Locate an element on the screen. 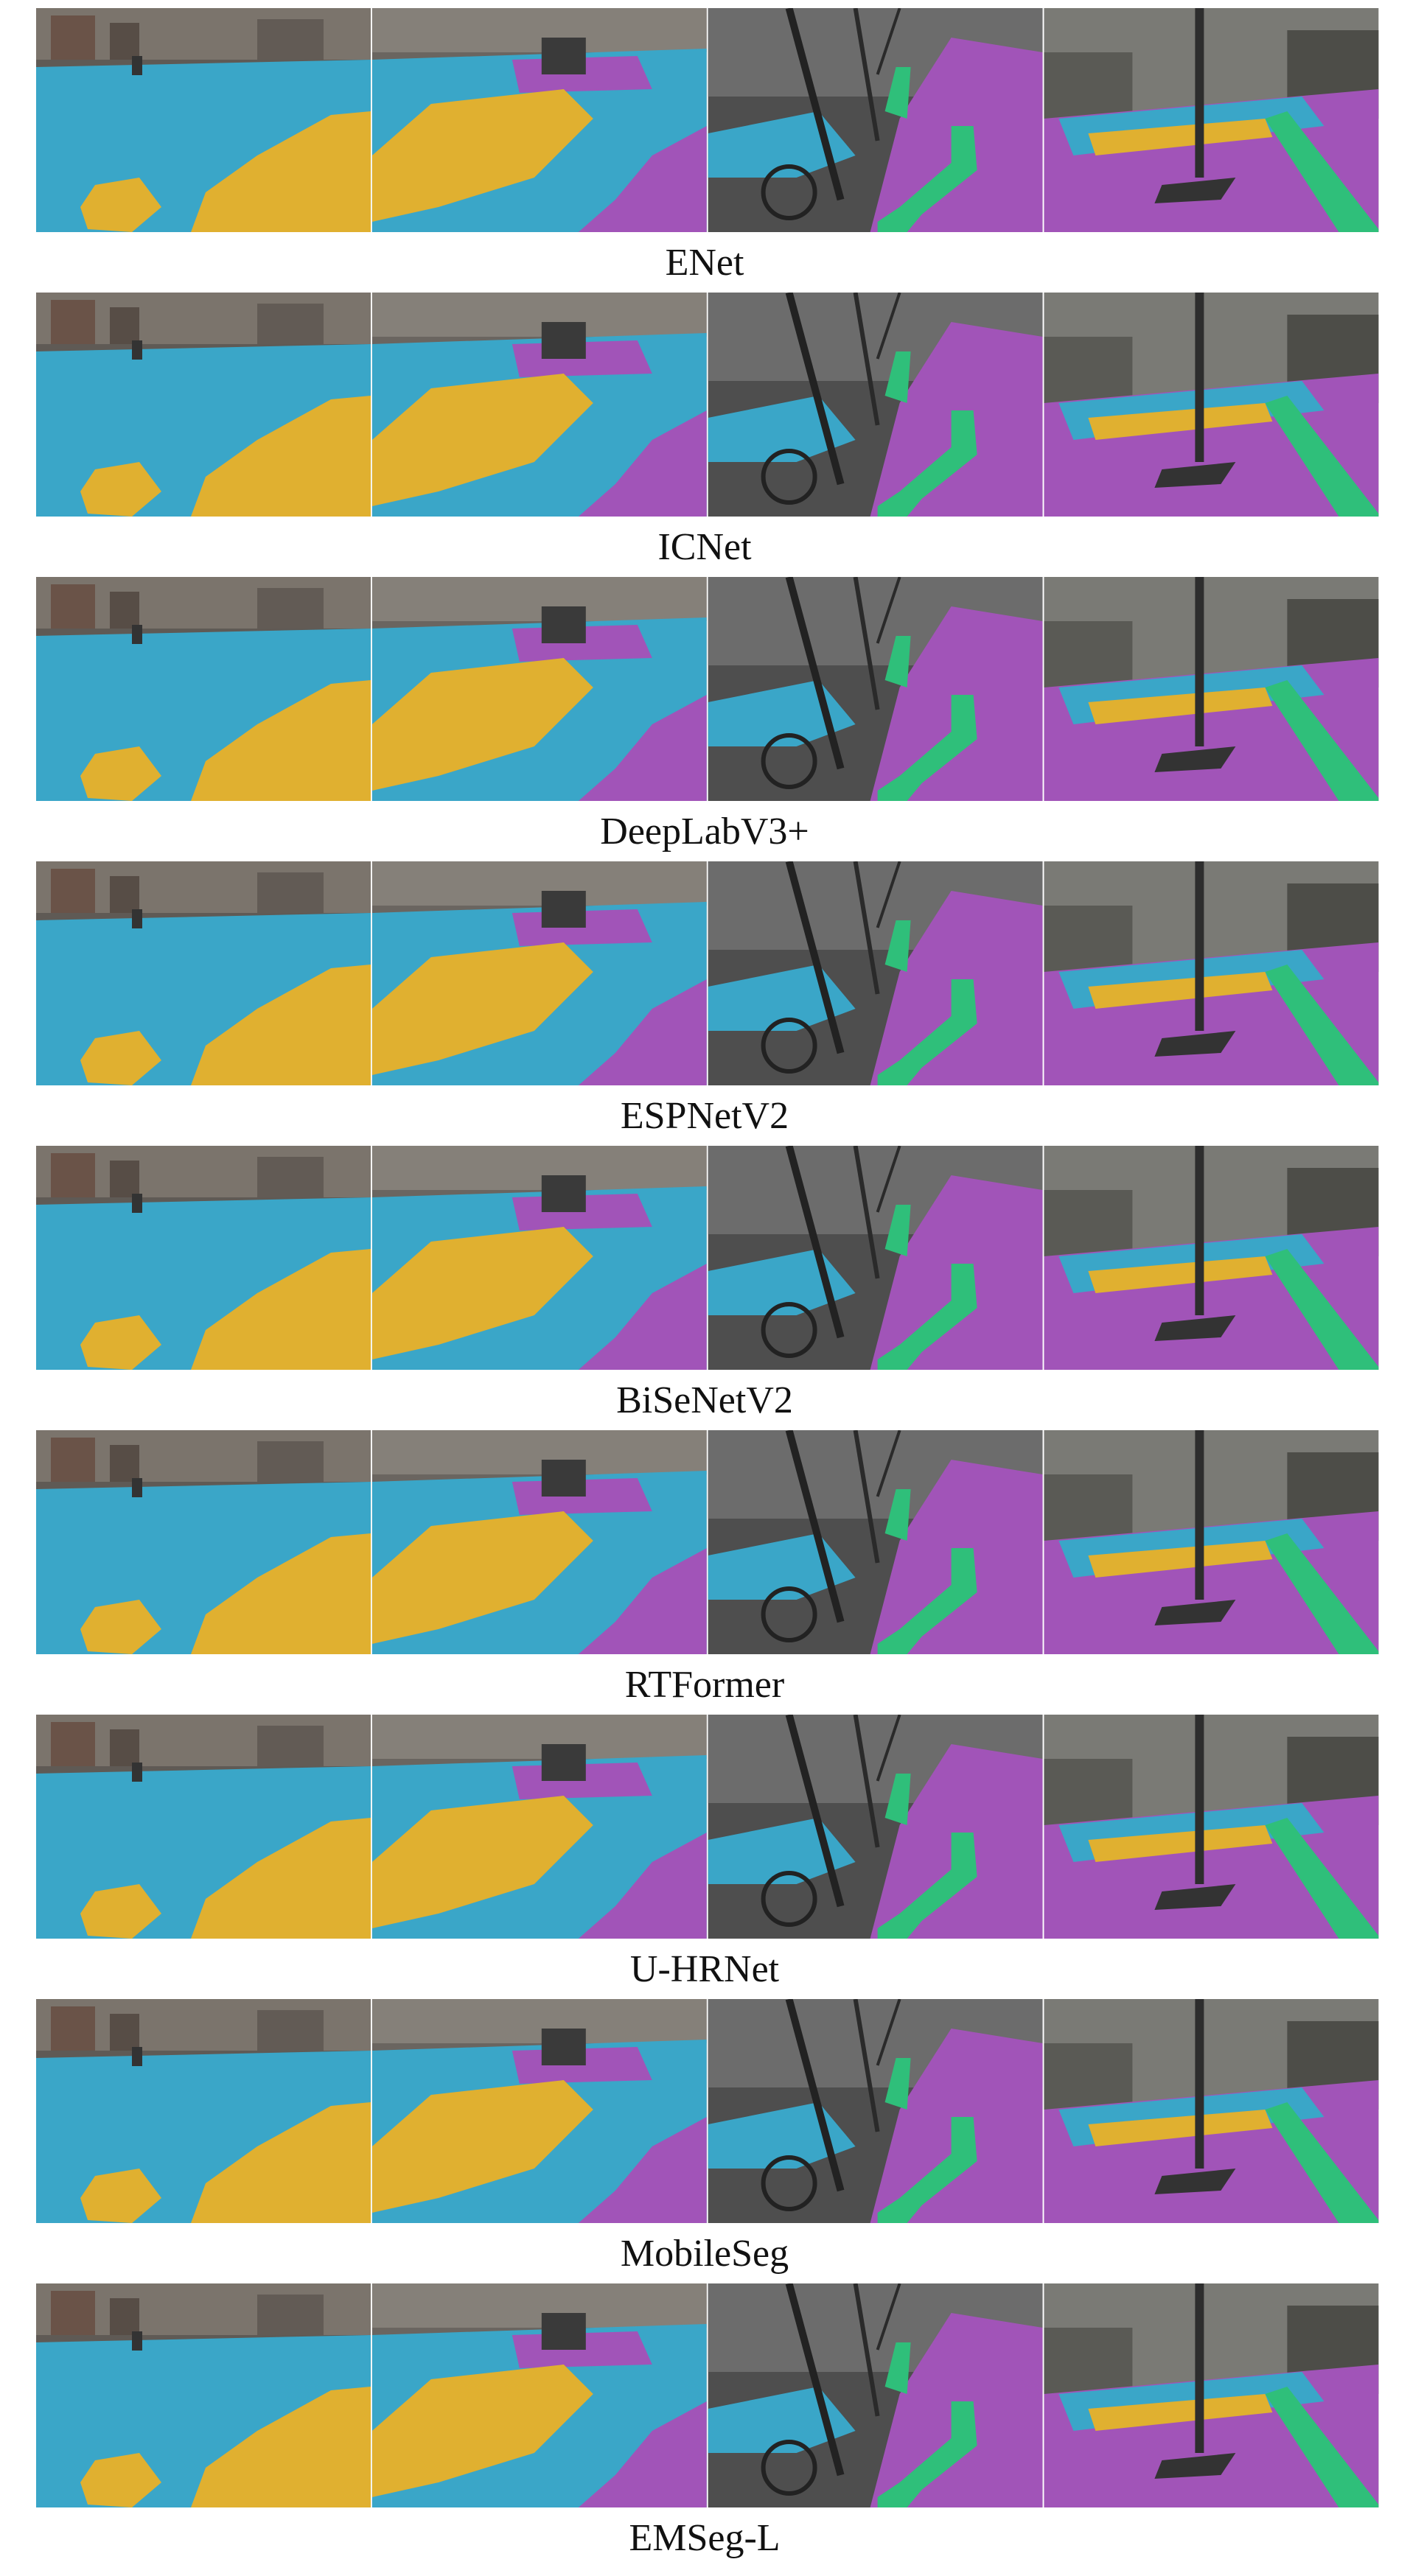  figure-row: RTFormer is located at coordinates (707, 1568).